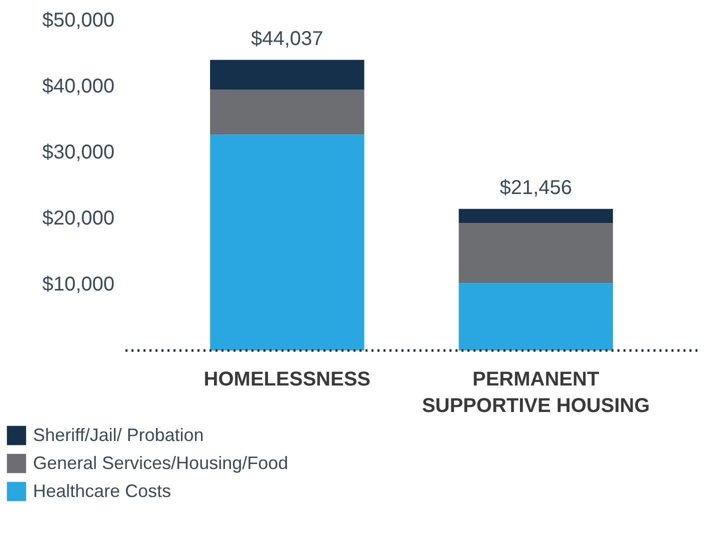  I want to click on legend-label: General Services/Housing/Food, so click(160, 463).